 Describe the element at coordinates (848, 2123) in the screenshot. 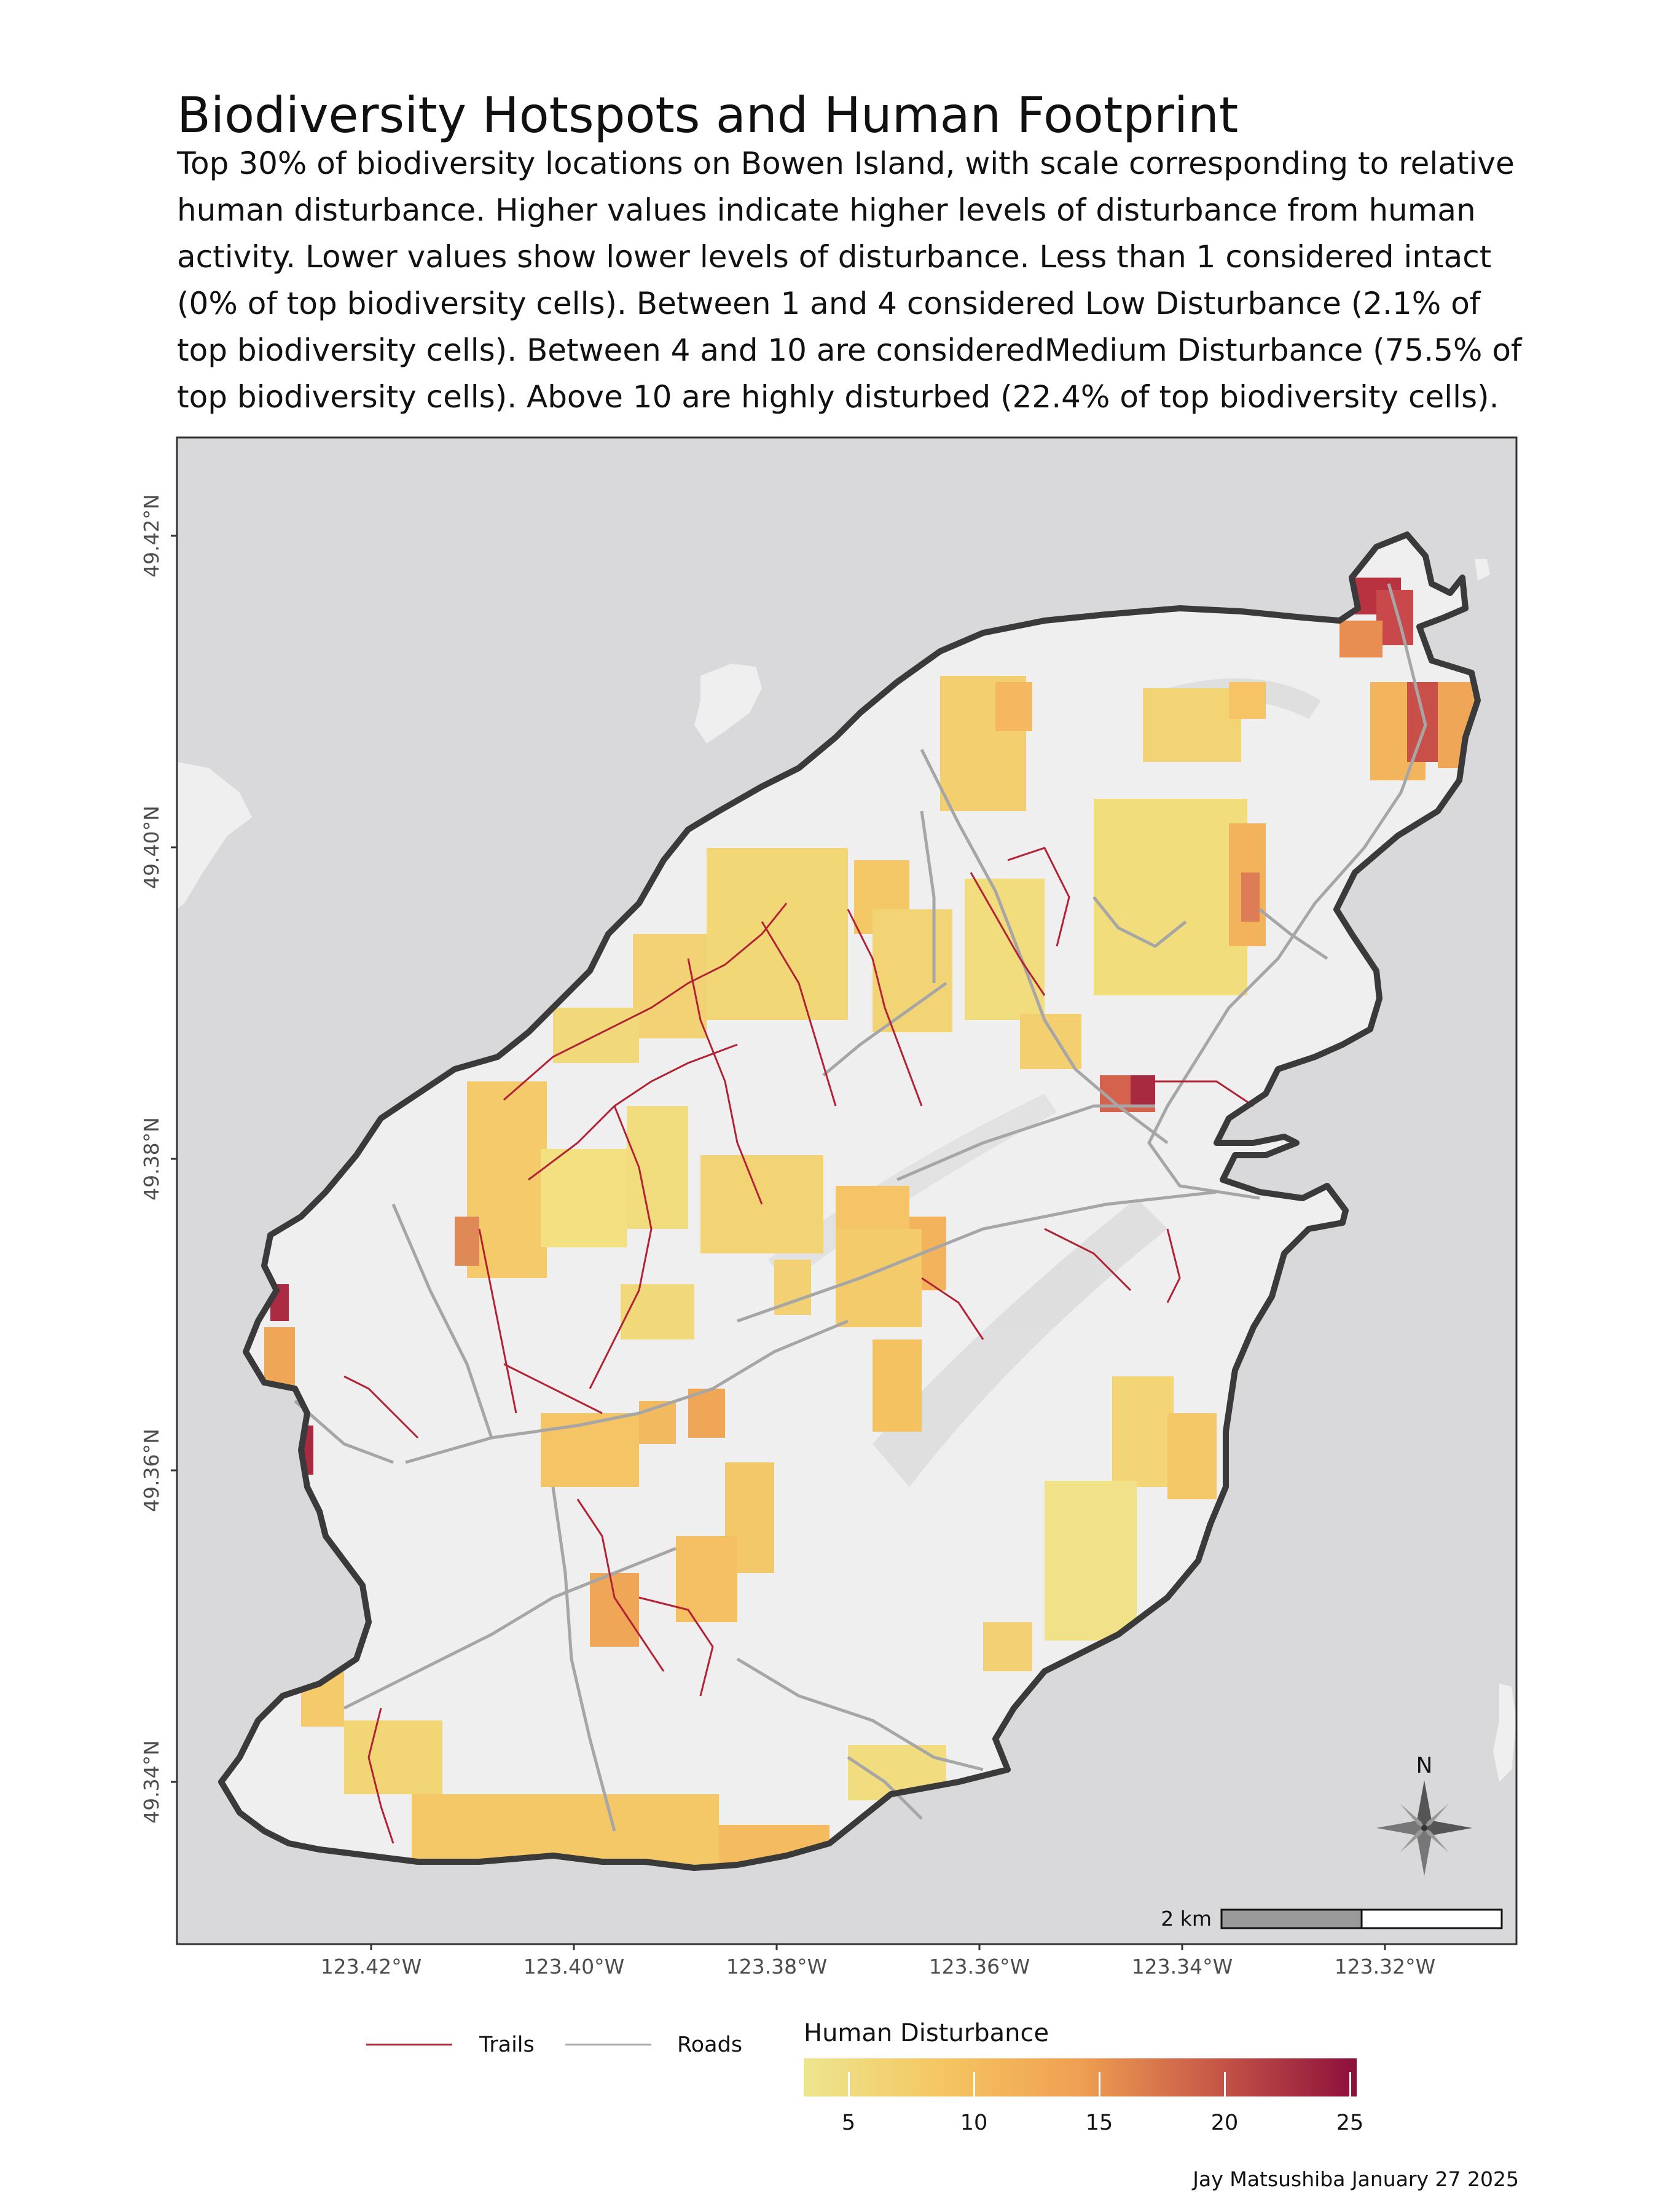

I see `colorbar-tick-label: 5` at that location.